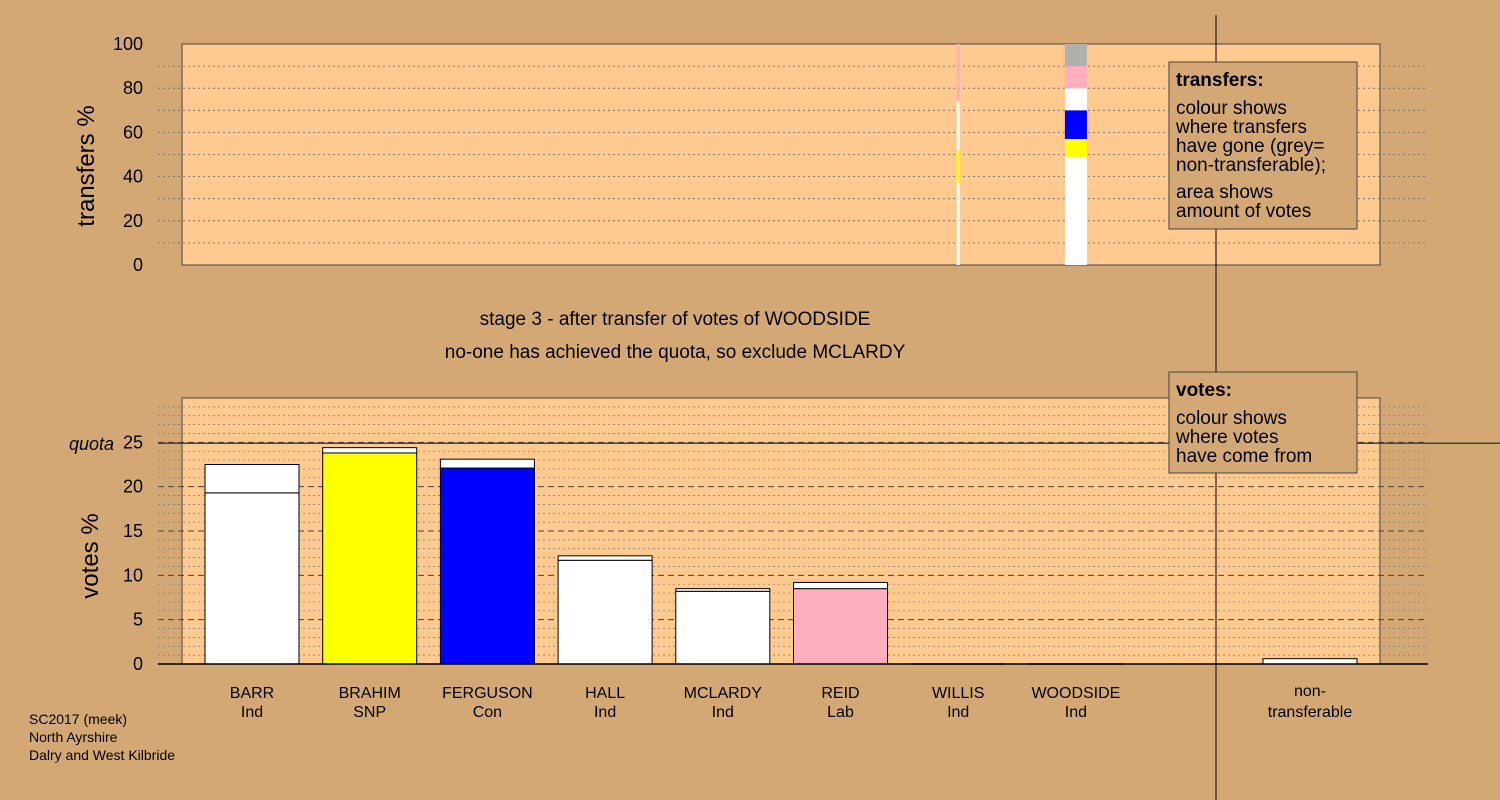  What do you see at coordinates (78, 719) in the screenshot?
I see `footer-election: SC2017 (meek)` at bounding box center [78, 719].